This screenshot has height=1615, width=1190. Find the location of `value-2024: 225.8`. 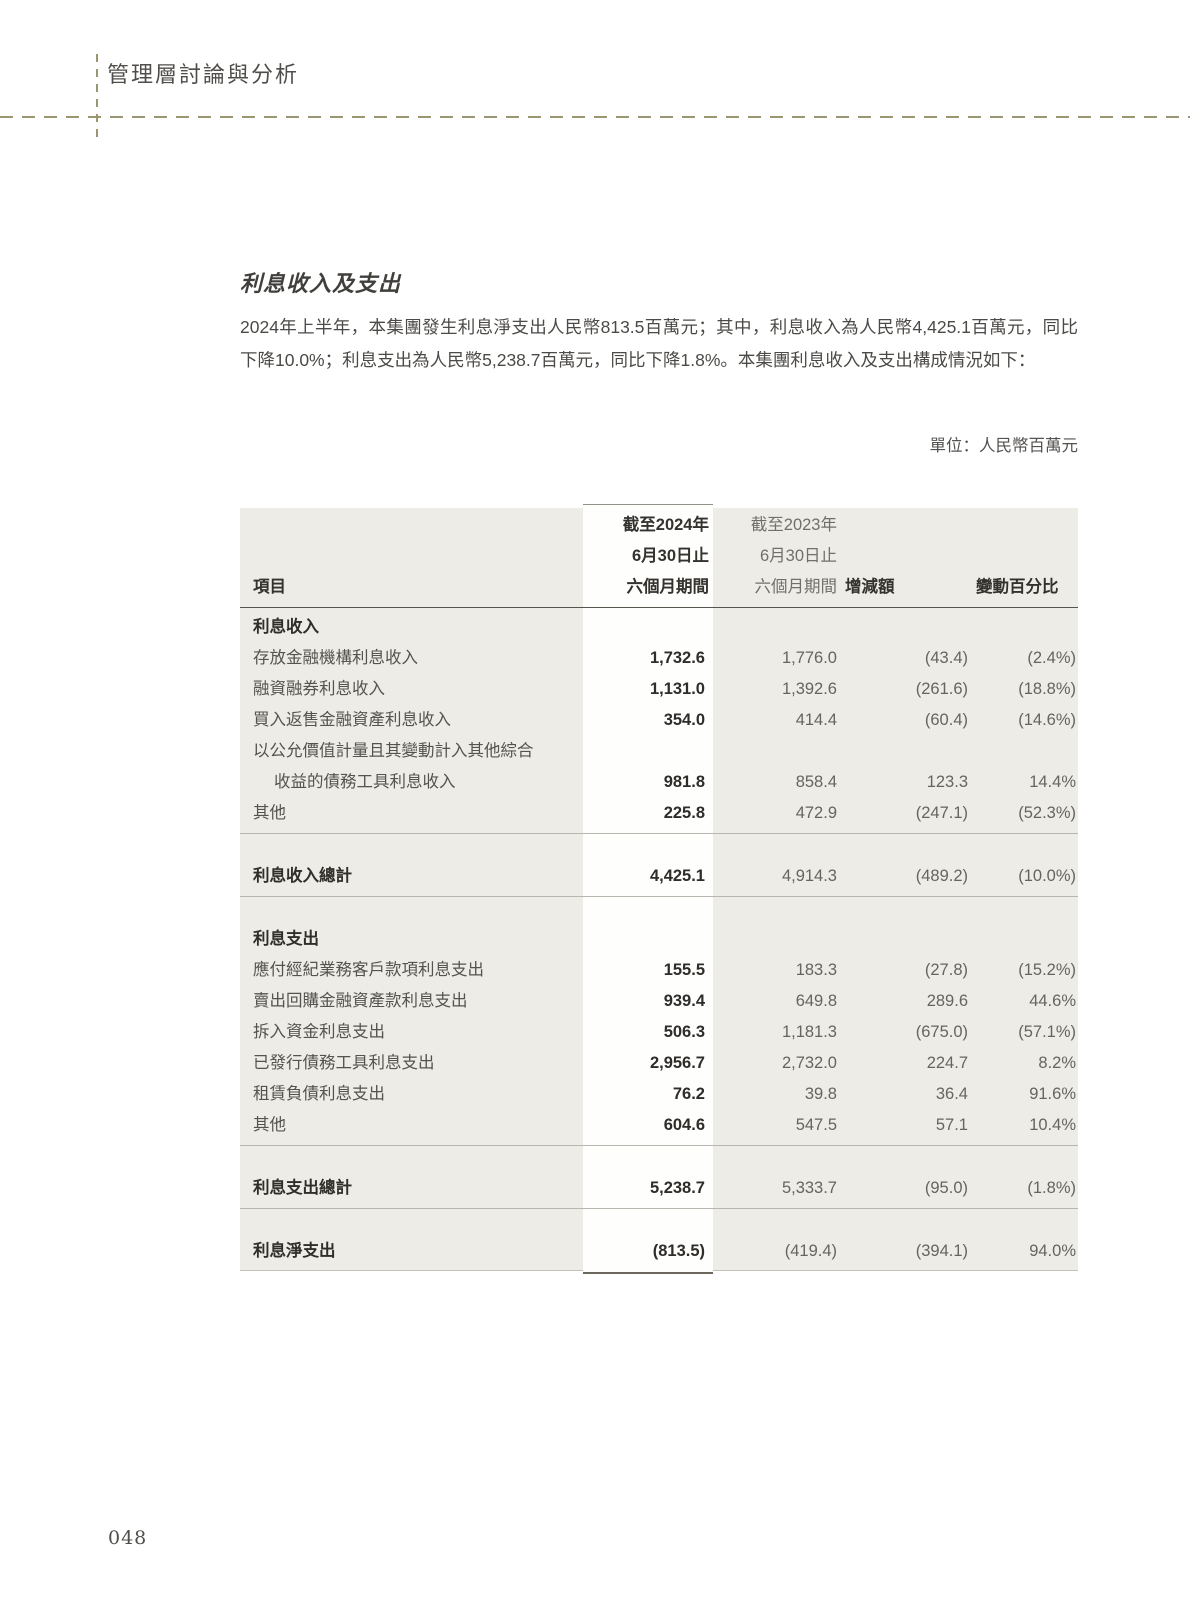

value-2024: 225.8 is located at coordinates (684, 813).